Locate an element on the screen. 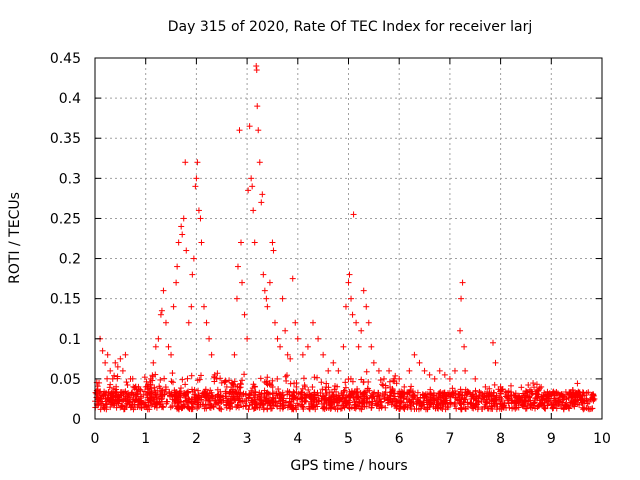 This screenshot has height=480, width=640. background-noise-points is located at coordinates (344, 390).